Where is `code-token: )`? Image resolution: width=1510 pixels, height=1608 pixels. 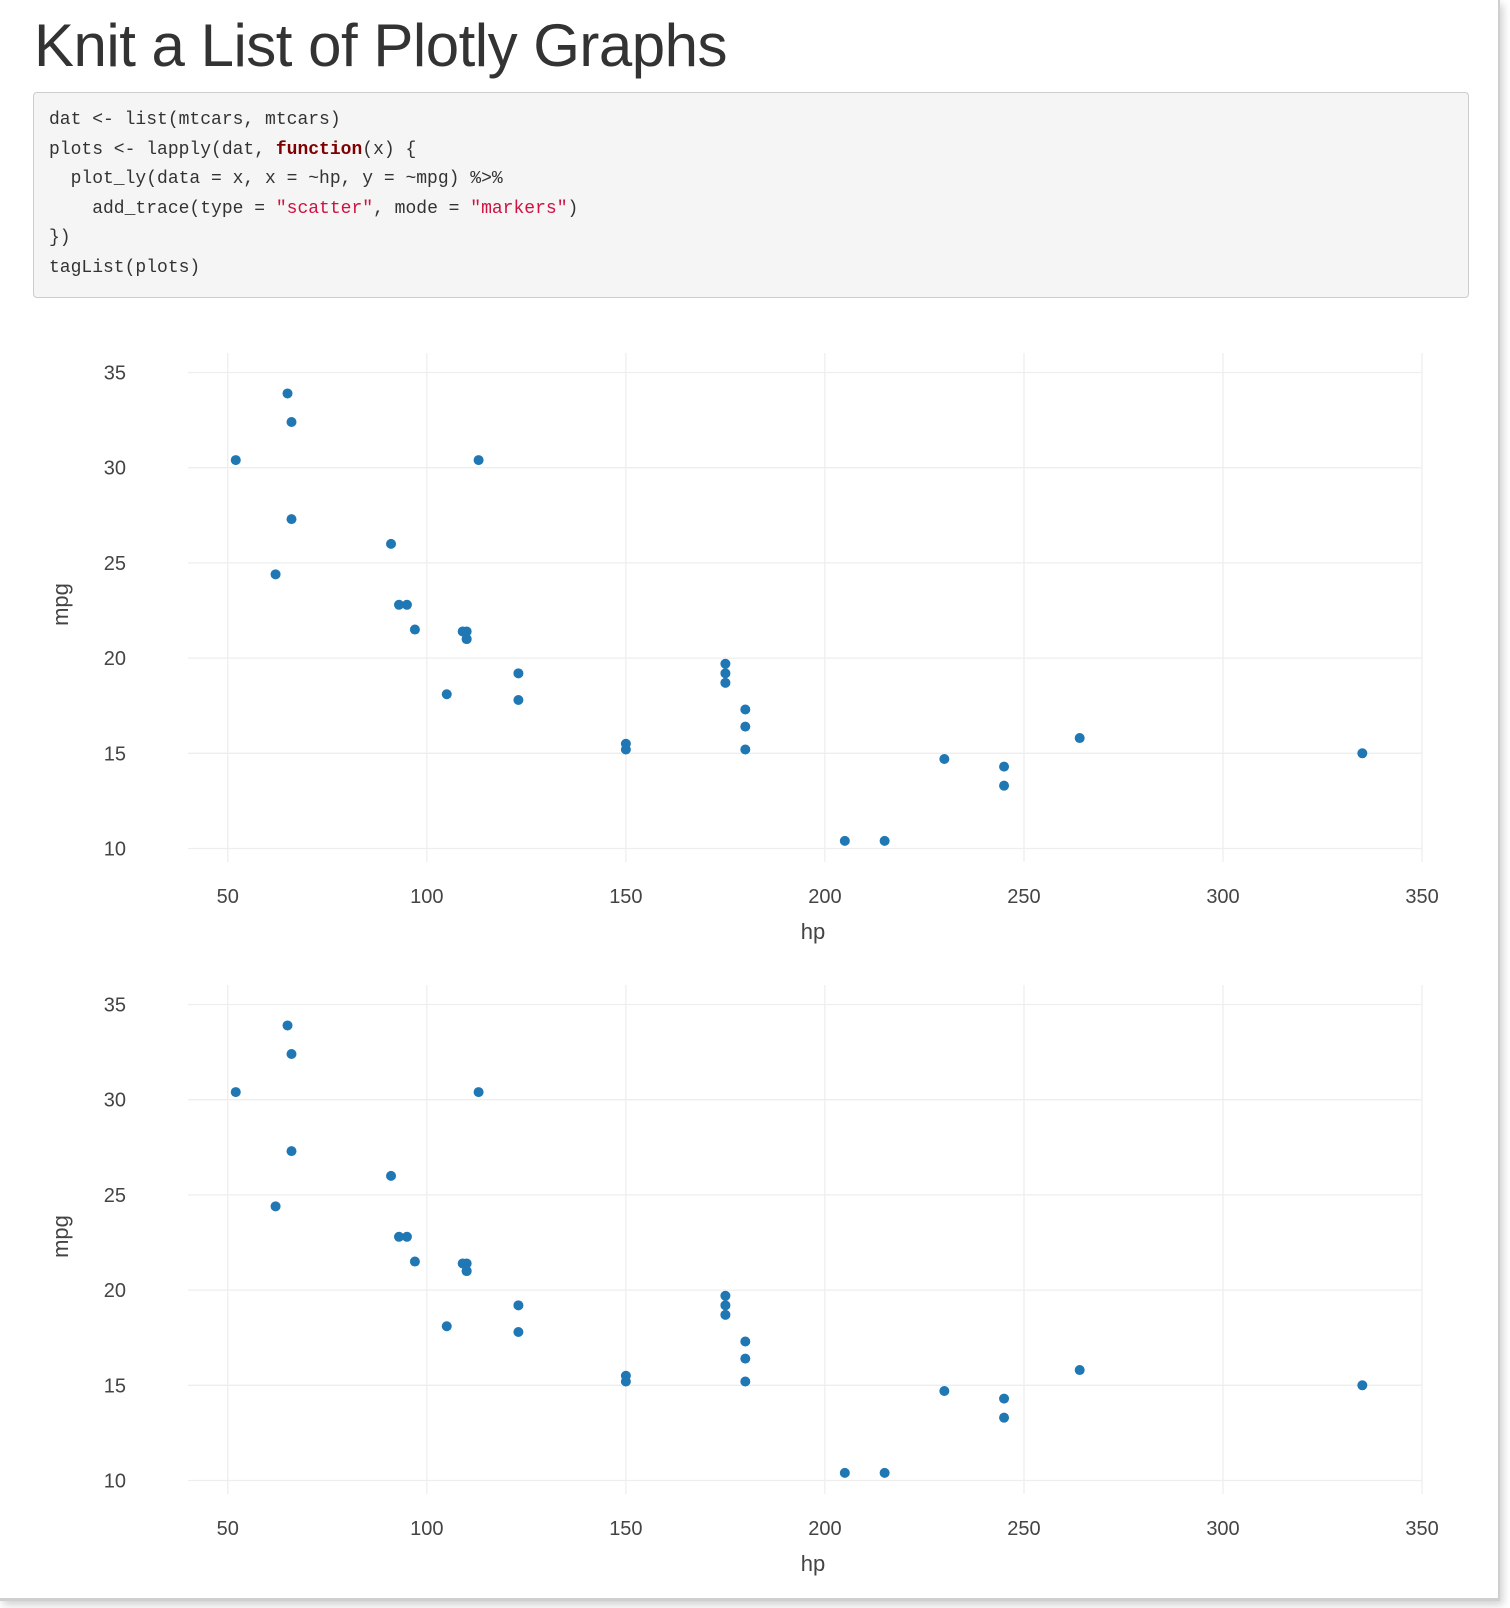
code-token: ) is located at coordinates (573, 208).